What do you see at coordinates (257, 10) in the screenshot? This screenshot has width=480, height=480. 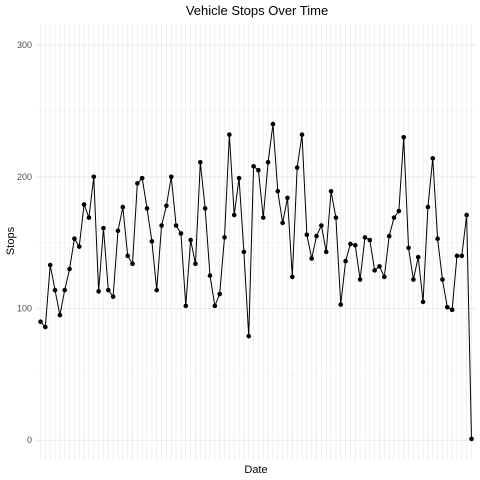 I see `chart-title: Vehicle Stops Over Time` at bounding box center [257, 10].